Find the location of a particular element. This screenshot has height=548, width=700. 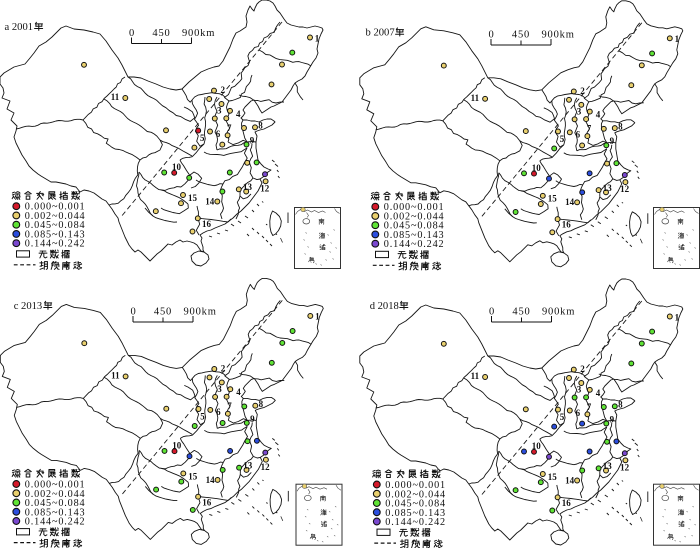

svg-text: a 2001 is located at coordinates (19, 27).